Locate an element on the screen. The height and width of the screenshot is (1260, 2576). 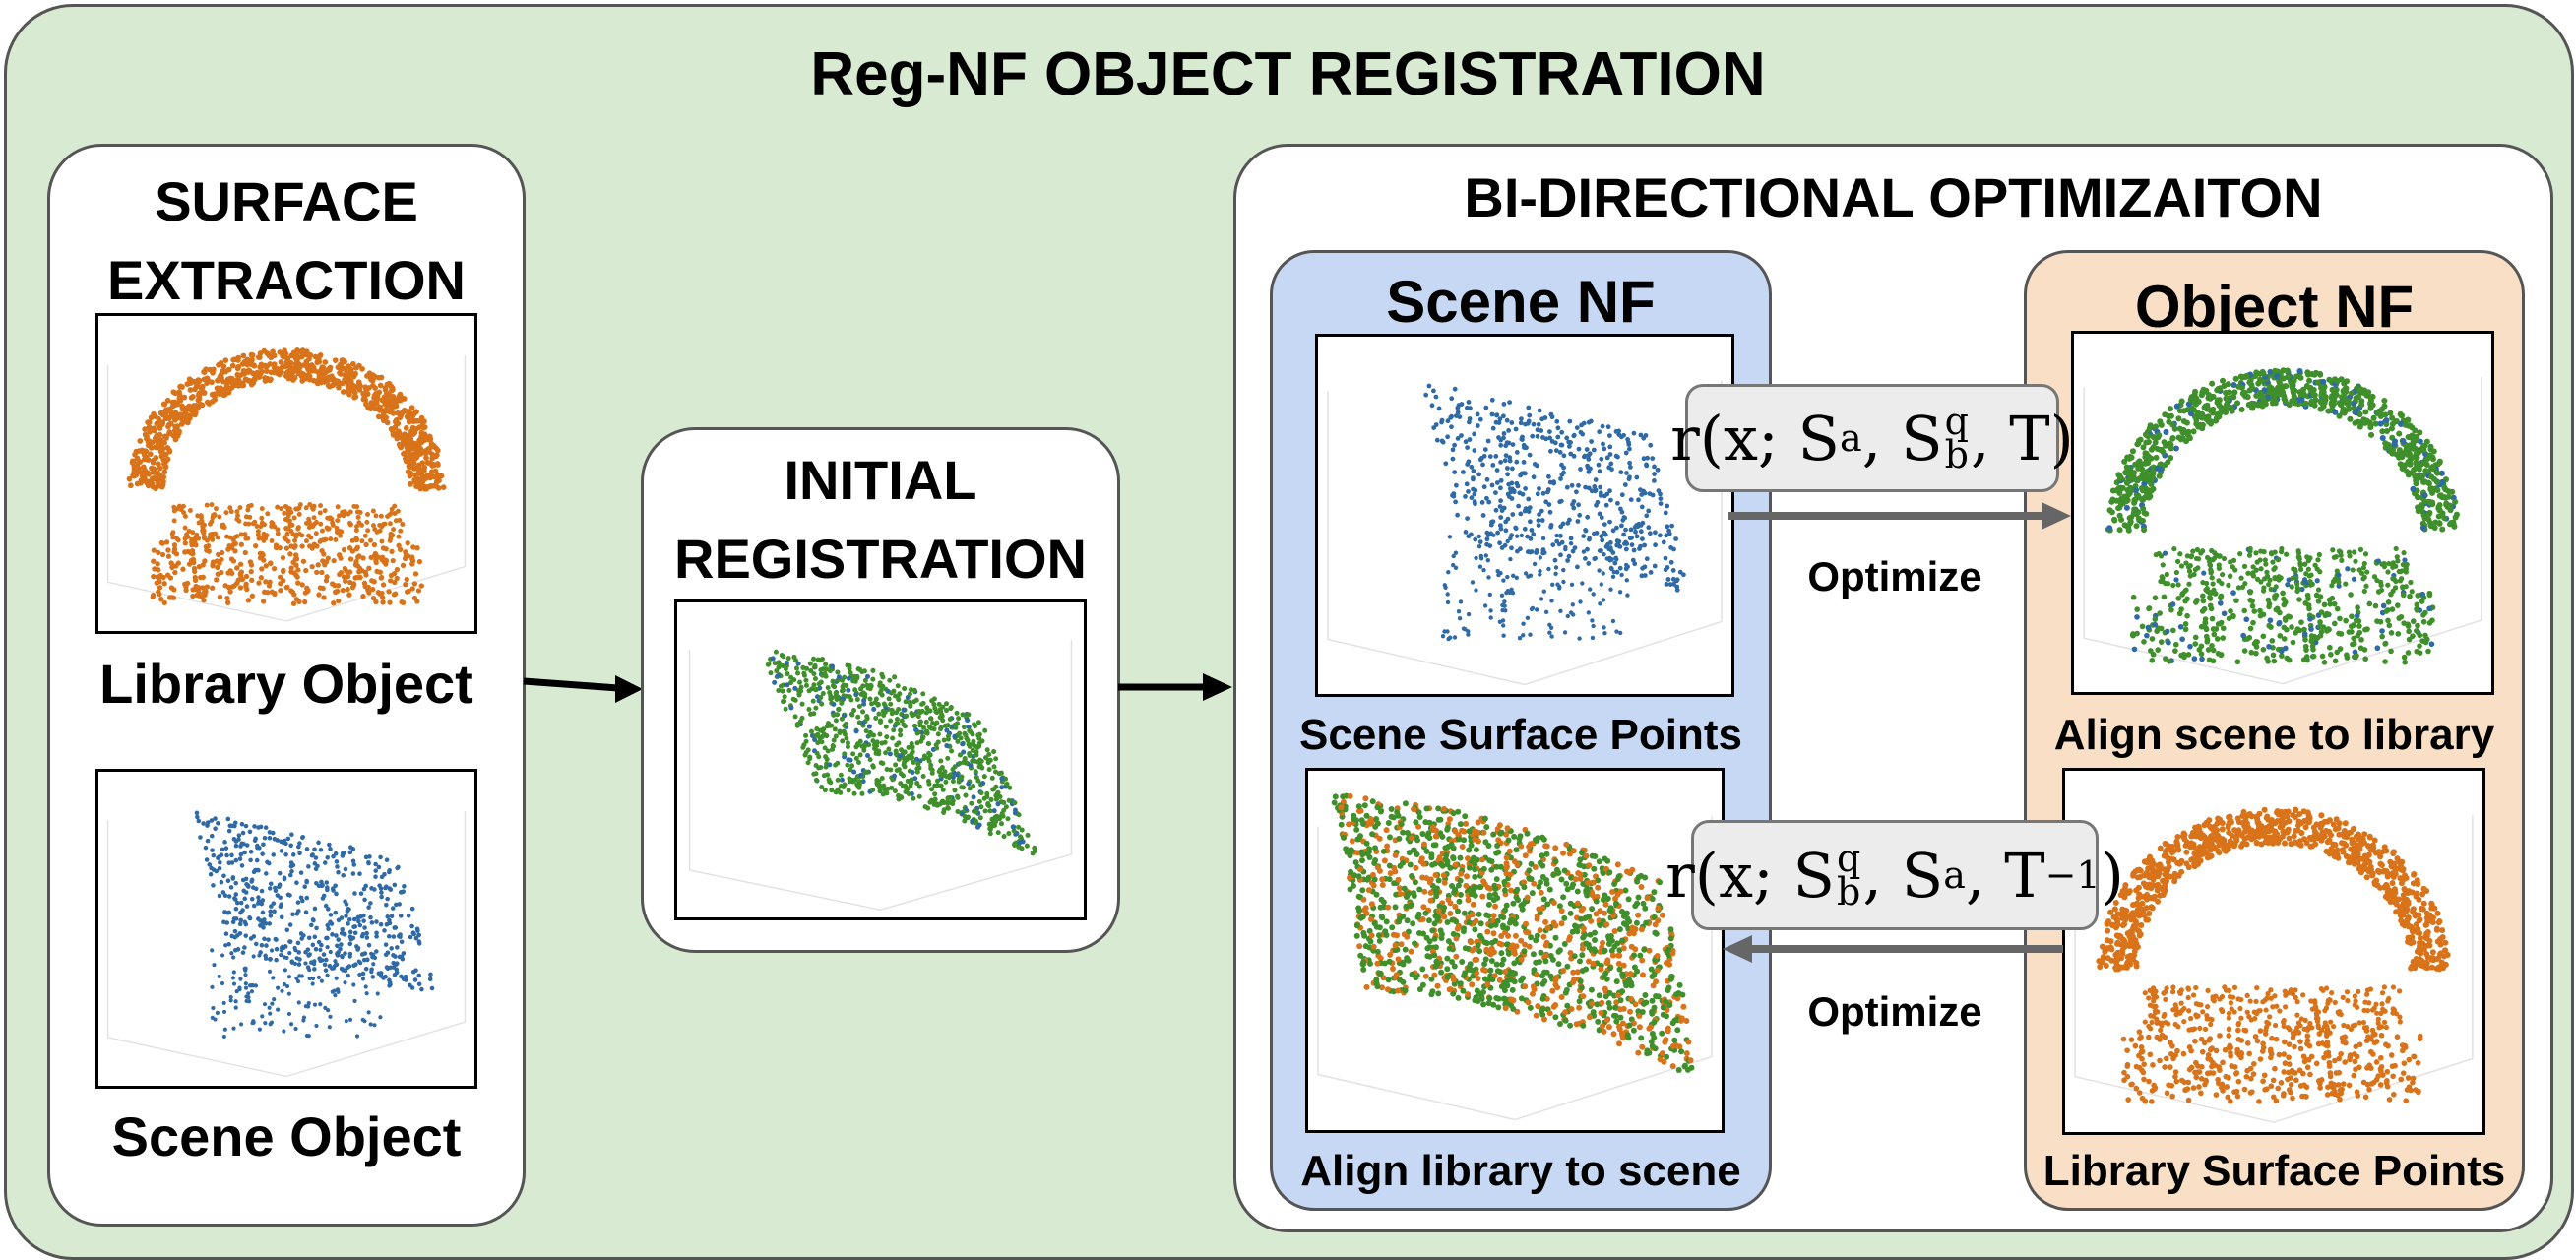
align-scene-to-library-label: Align scene to library is located at coordinates (2274, 735).